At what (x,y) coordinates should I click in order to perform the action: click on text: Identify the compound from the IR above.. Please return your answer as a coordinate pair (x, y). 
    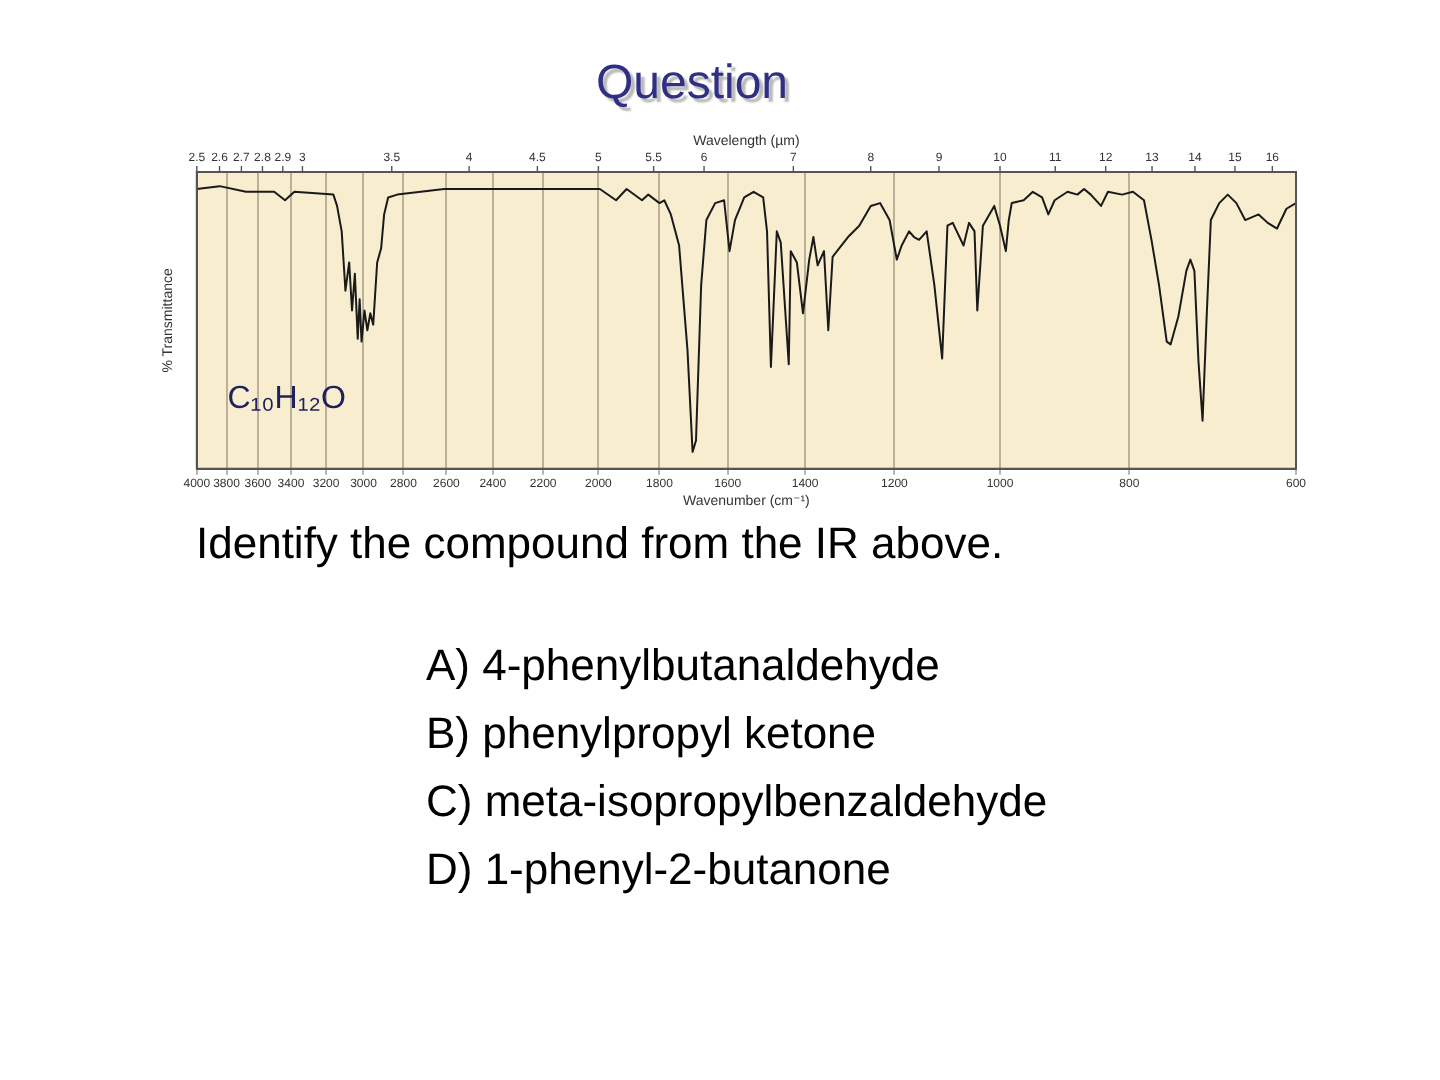
    Looking at the image, I should click on (600, 544).